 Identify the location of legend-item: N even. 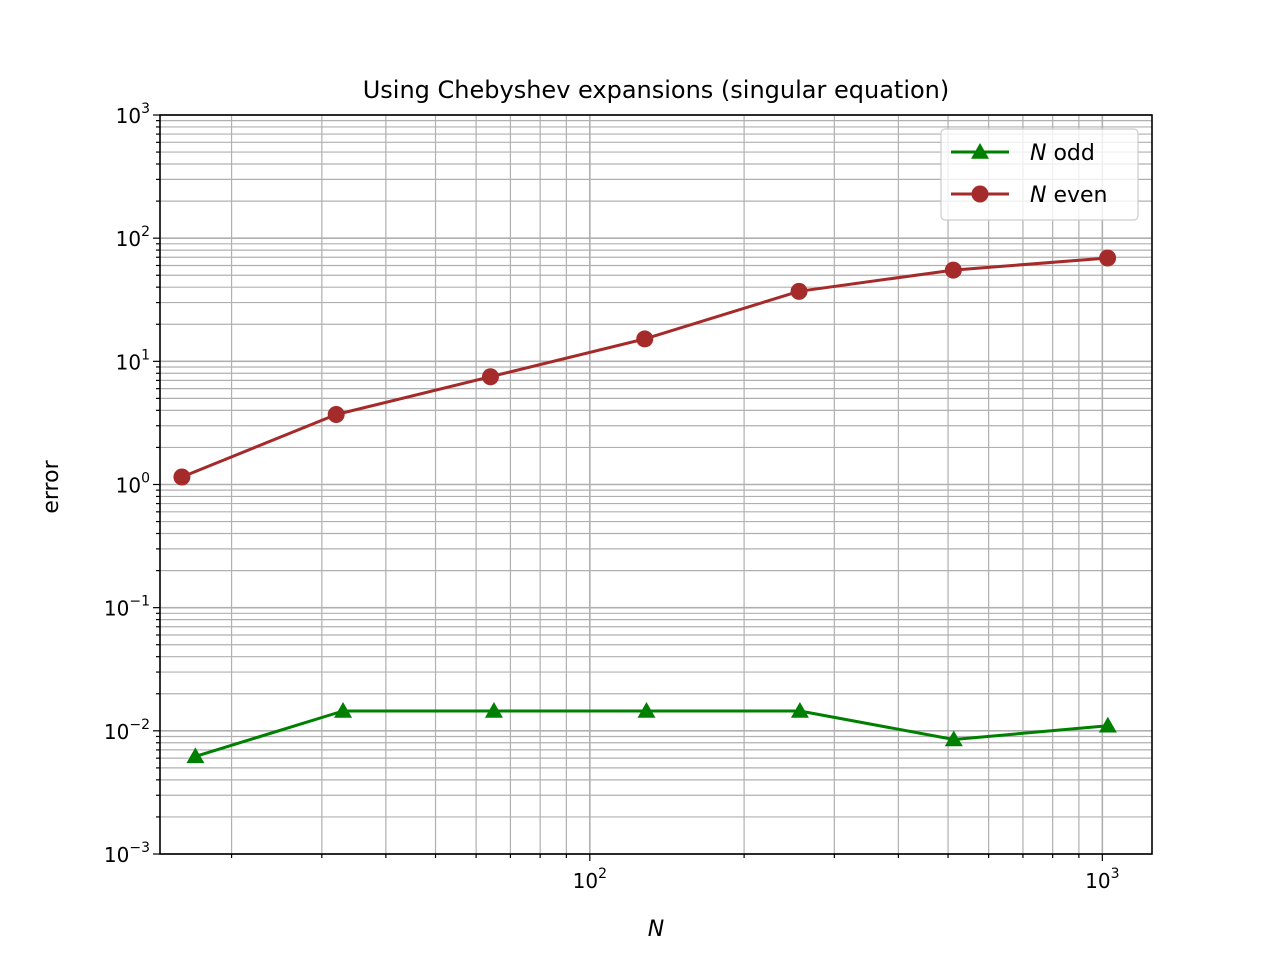
(1029, 195).